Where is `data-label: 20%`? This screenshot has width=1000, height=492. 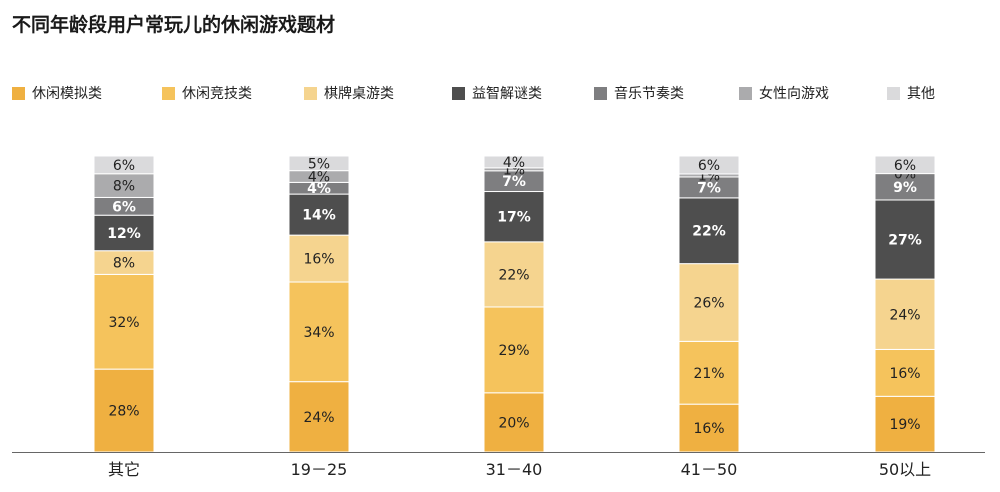
data-label: 20% is located at coordinates (513, 423).